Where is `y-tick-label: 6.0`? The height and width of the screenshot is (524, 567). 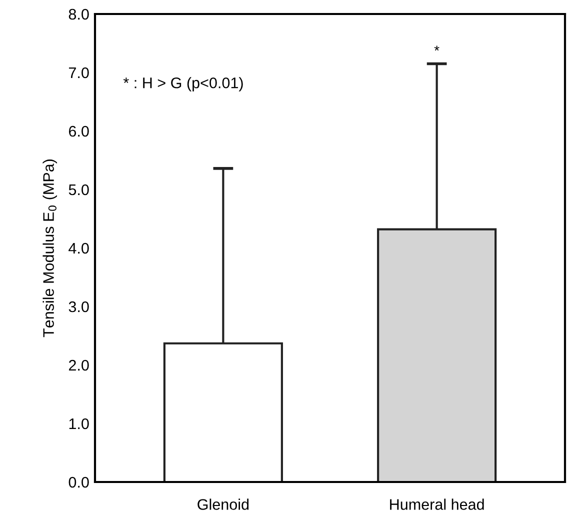
y-tick-label: 6.0 is located at coordinates (78, 131).